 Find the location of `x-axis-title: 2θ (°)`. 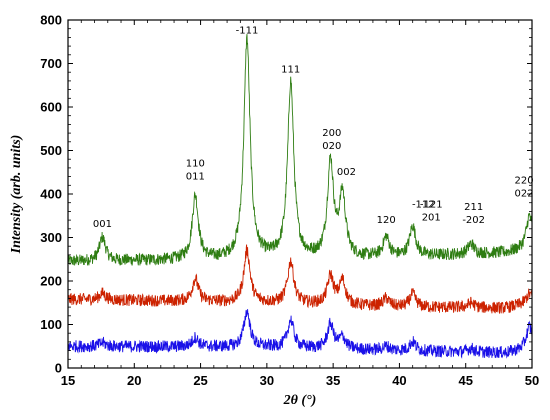

x-axis-title: 2θ (°) is located at coordinates (300, 400).